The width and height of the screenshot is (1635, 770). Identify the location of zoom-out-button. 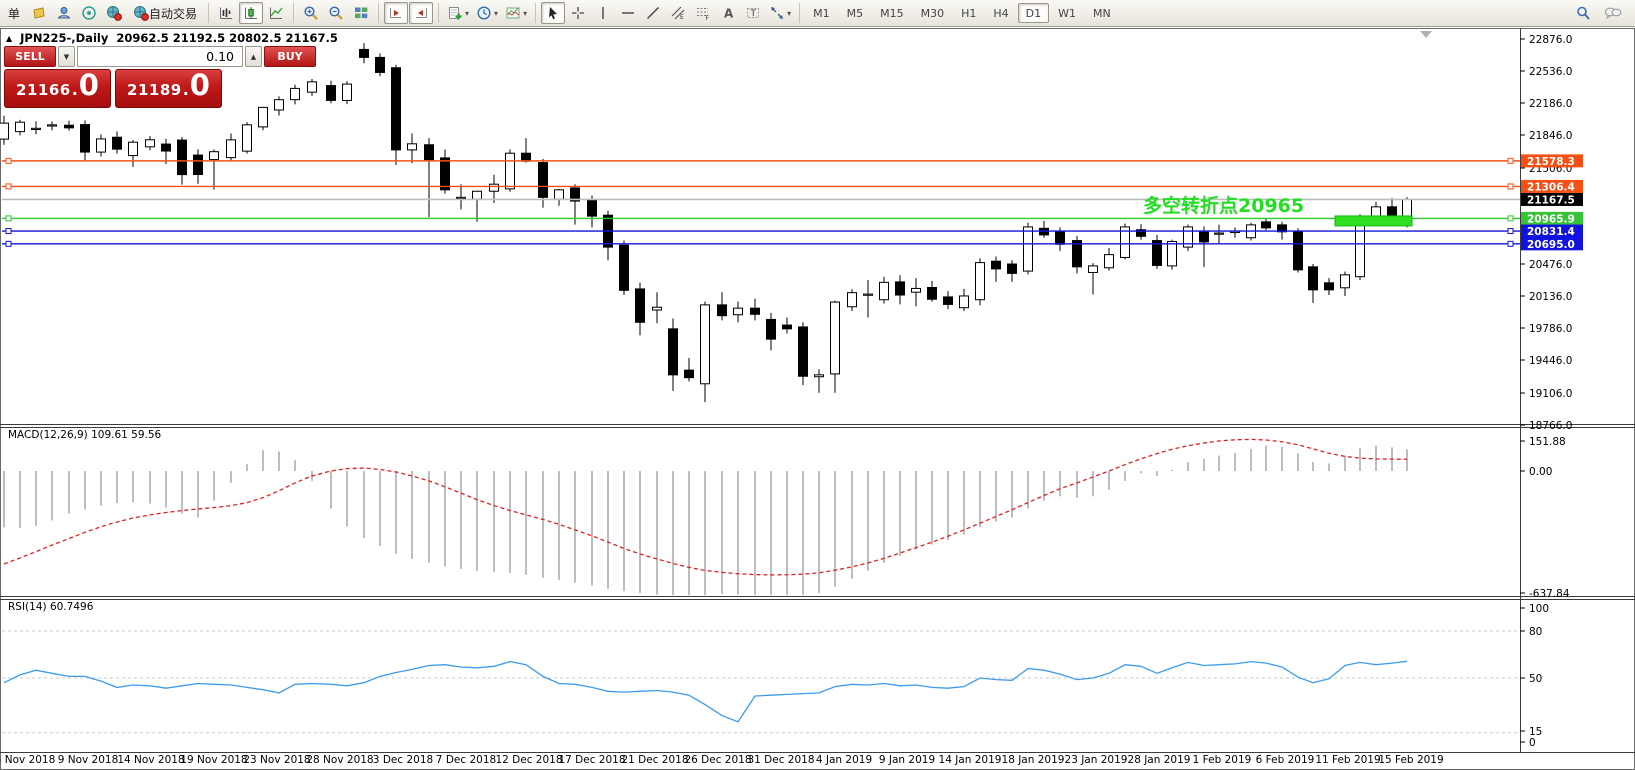
(336, 13).